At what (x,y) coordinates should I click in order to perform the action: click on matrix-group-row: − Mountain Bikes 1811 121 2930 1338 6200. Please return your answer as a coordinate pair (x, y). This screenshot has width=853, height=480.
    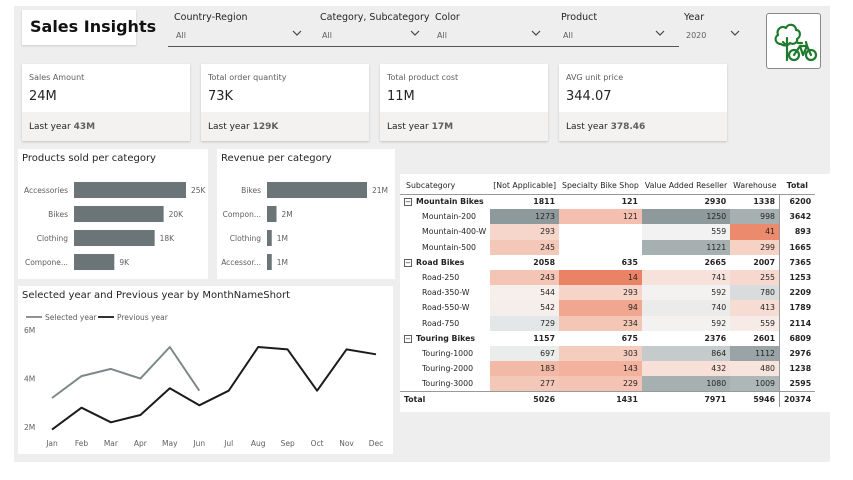
    Looking at the image, I should click on (608, 202).